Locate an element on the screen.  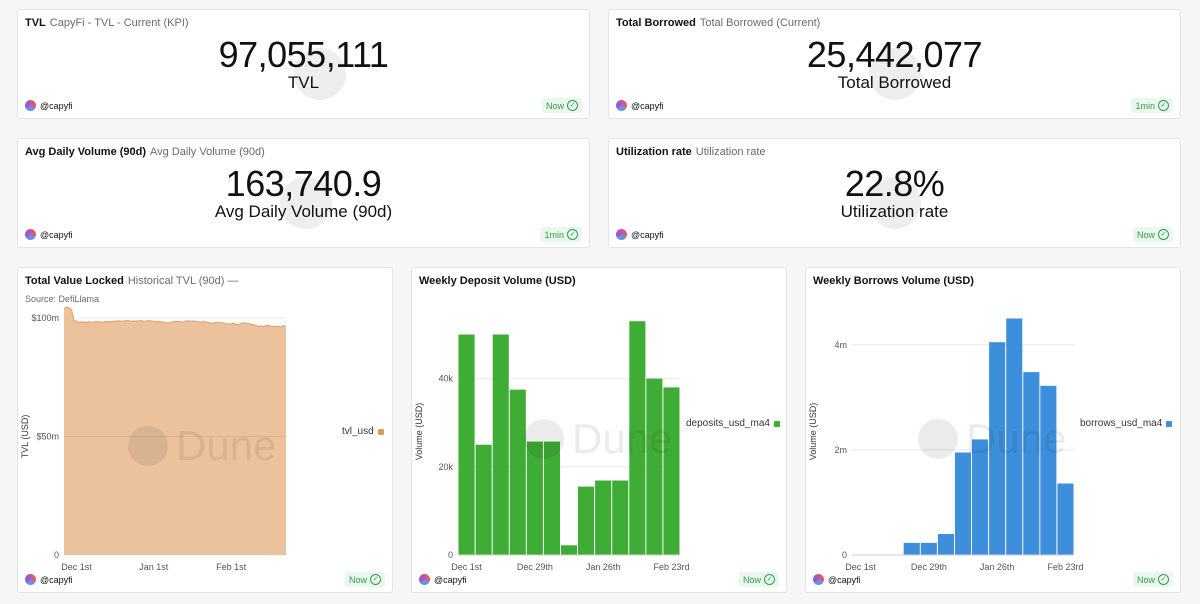
x-tick-label: Jan 1st is located at coordinates (154, 567).